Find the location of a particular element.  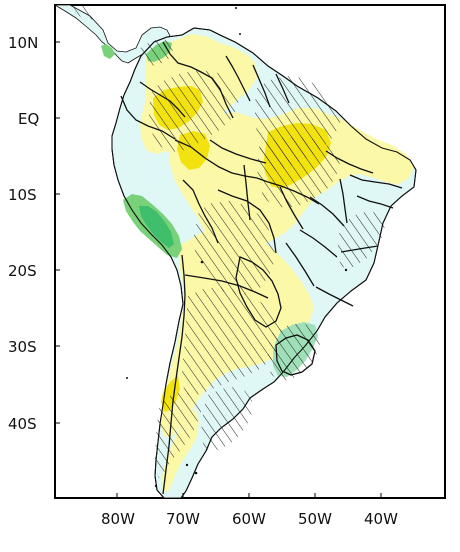

lon-label-70w: 70W is located at coordinates (183, 519).